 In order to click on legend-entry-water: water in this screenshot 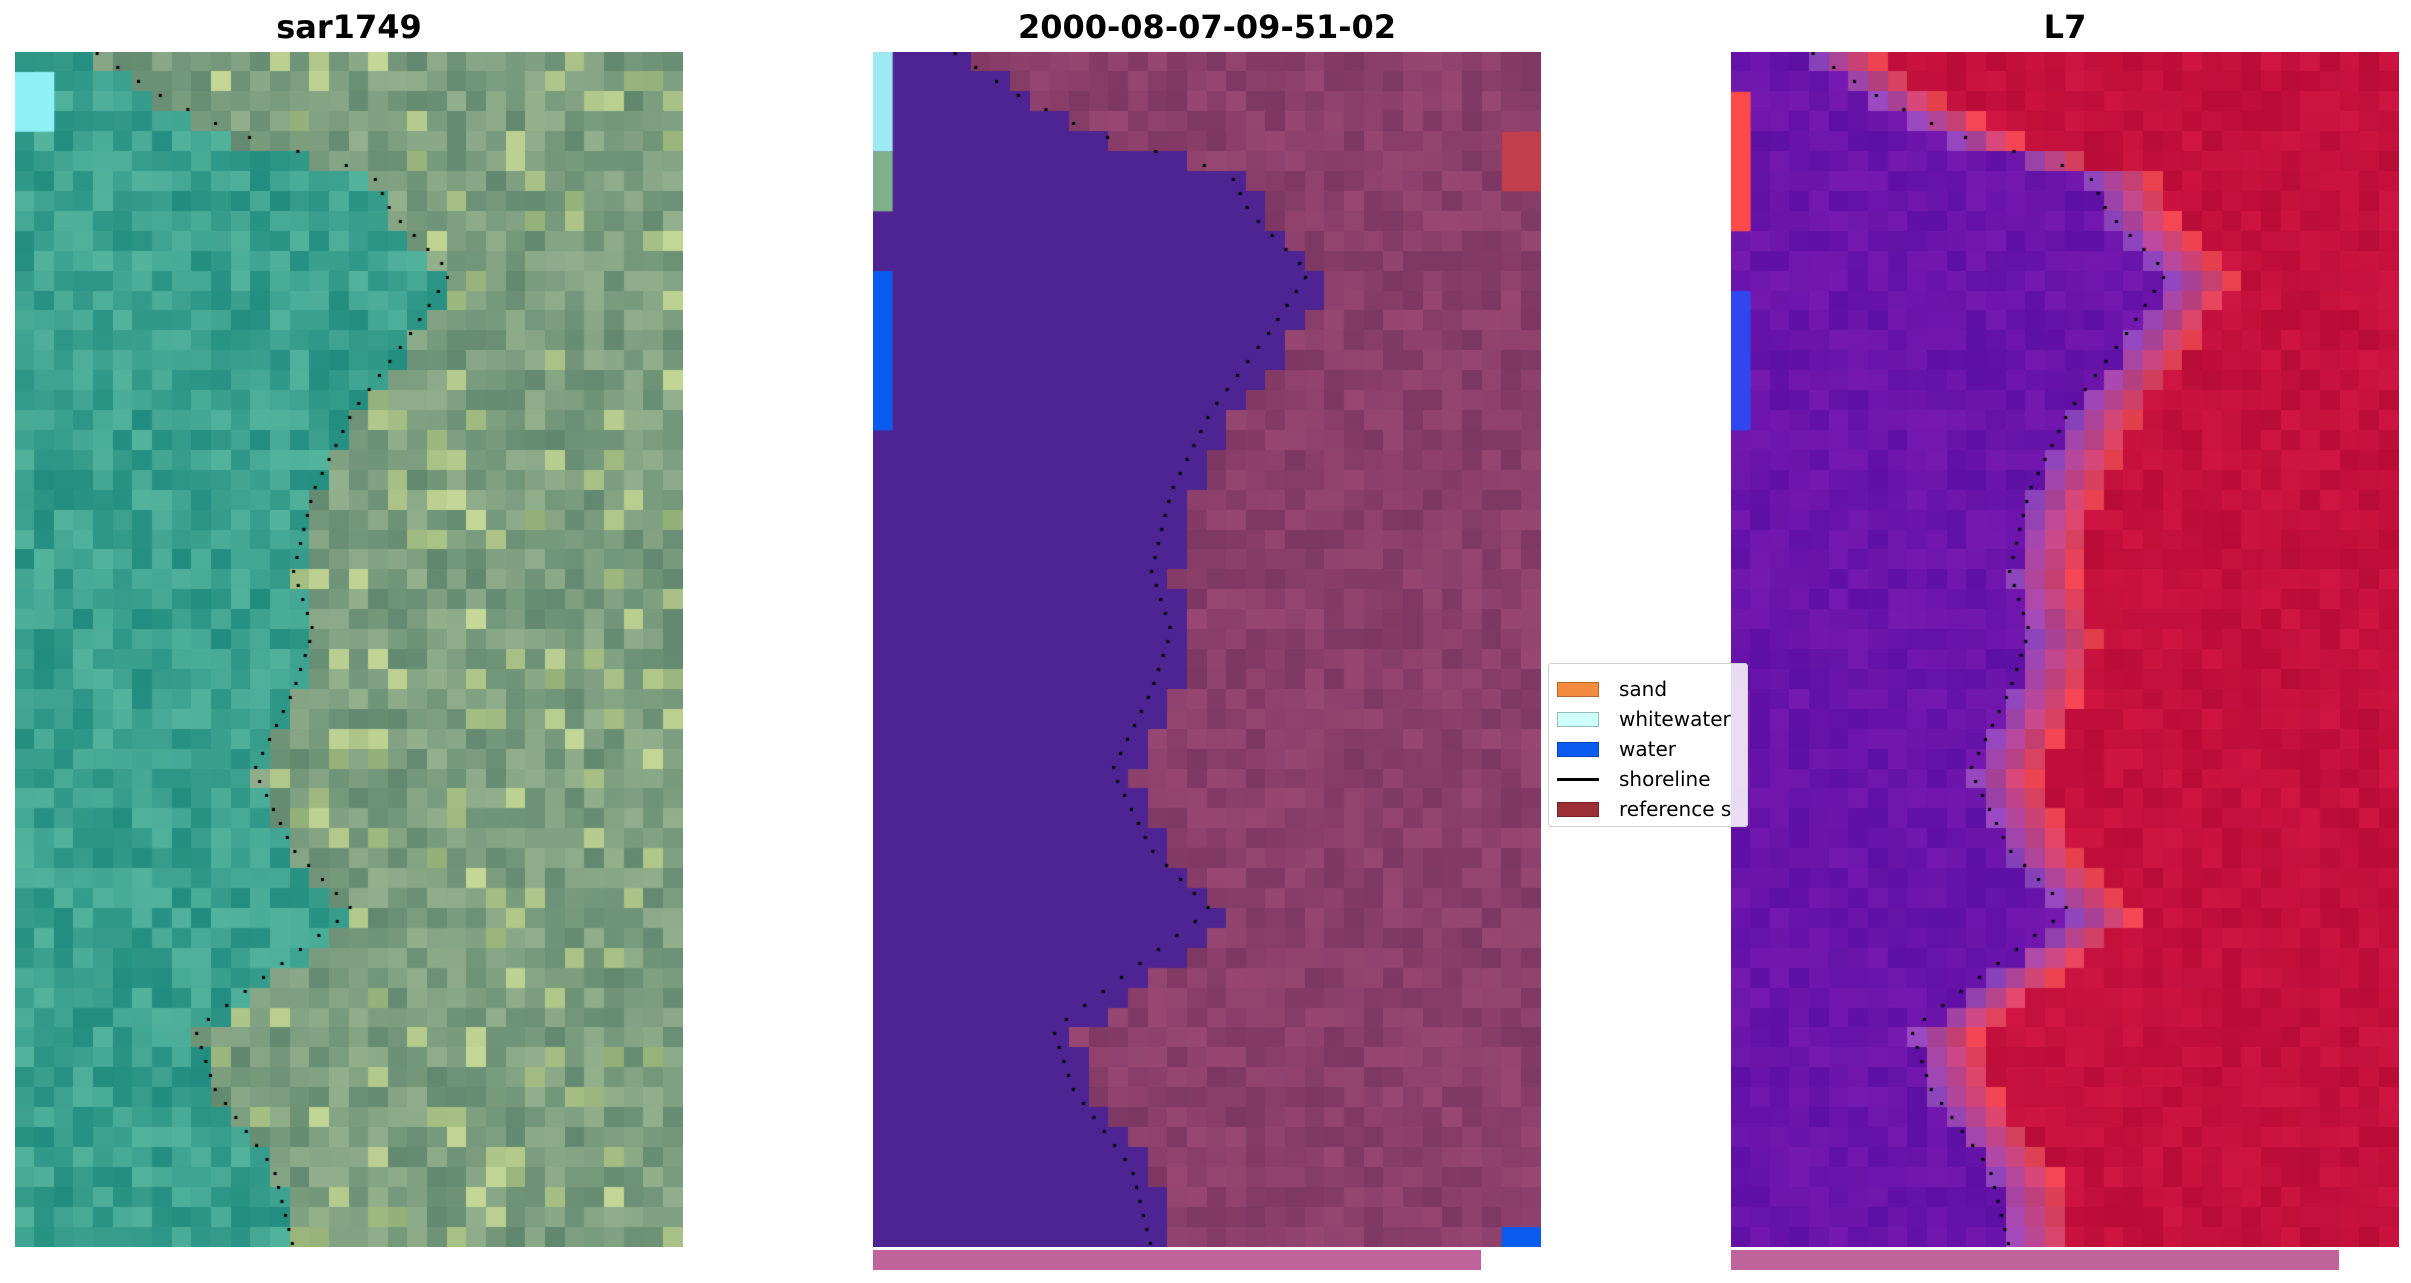, I will do `click(1616, 749)`.